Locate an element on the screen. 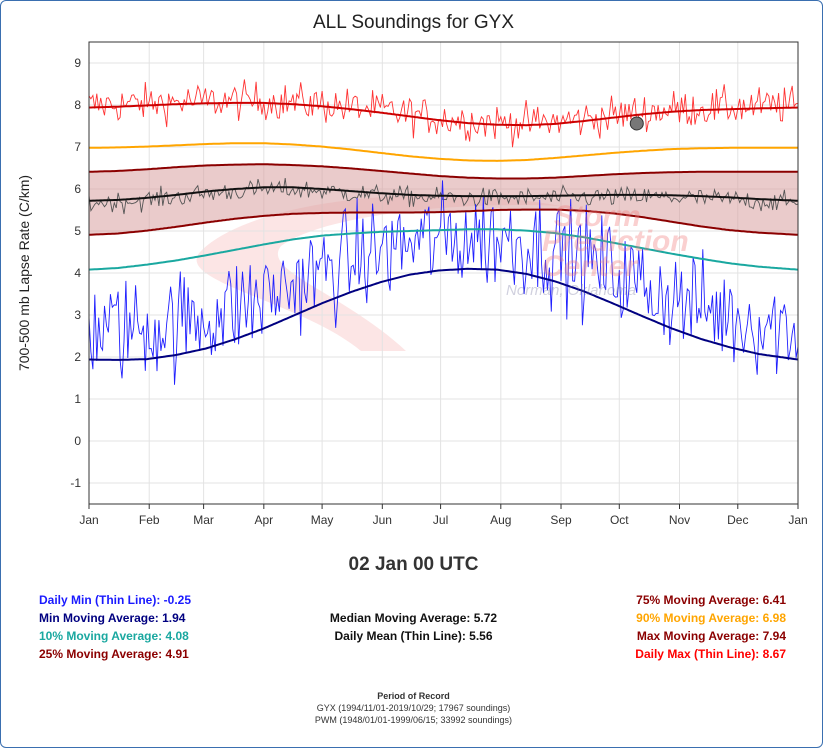 Image resolution: width=825 pixels, height=750 pixels. median-moving-average-line is located at coordinates (443, 194).